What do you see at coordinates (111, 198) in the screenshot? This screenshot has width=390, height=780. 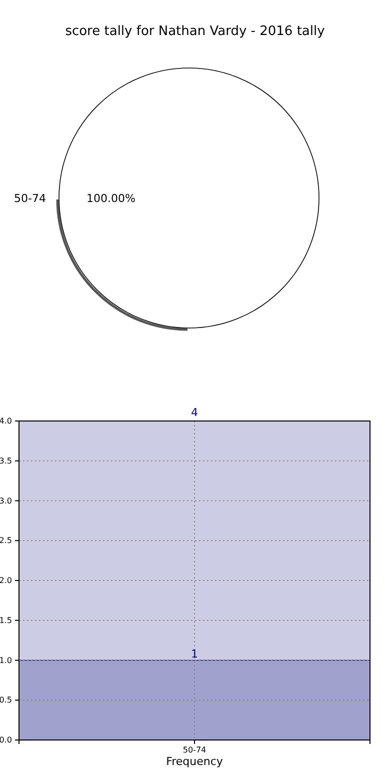 I see `data-label: 100.00%` at bounding box center [111, 198].